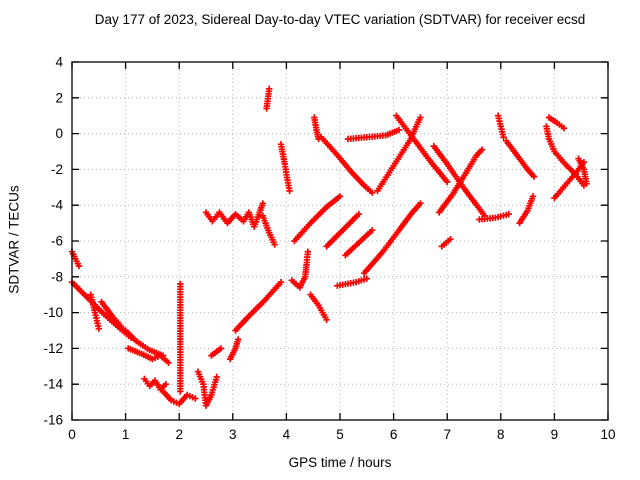  What do you see at coordinates (340, 462) in the screenshot?
I see `x-axis-label: GPS time / hours` at bounding box center [340, 462].